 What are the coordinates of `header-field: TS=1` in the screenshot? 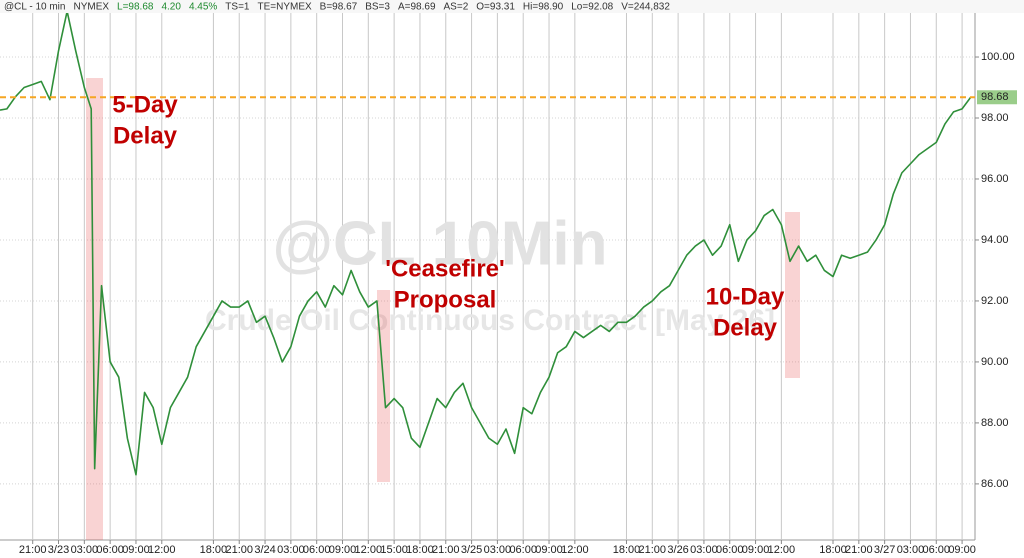 It's located at (237, 7).